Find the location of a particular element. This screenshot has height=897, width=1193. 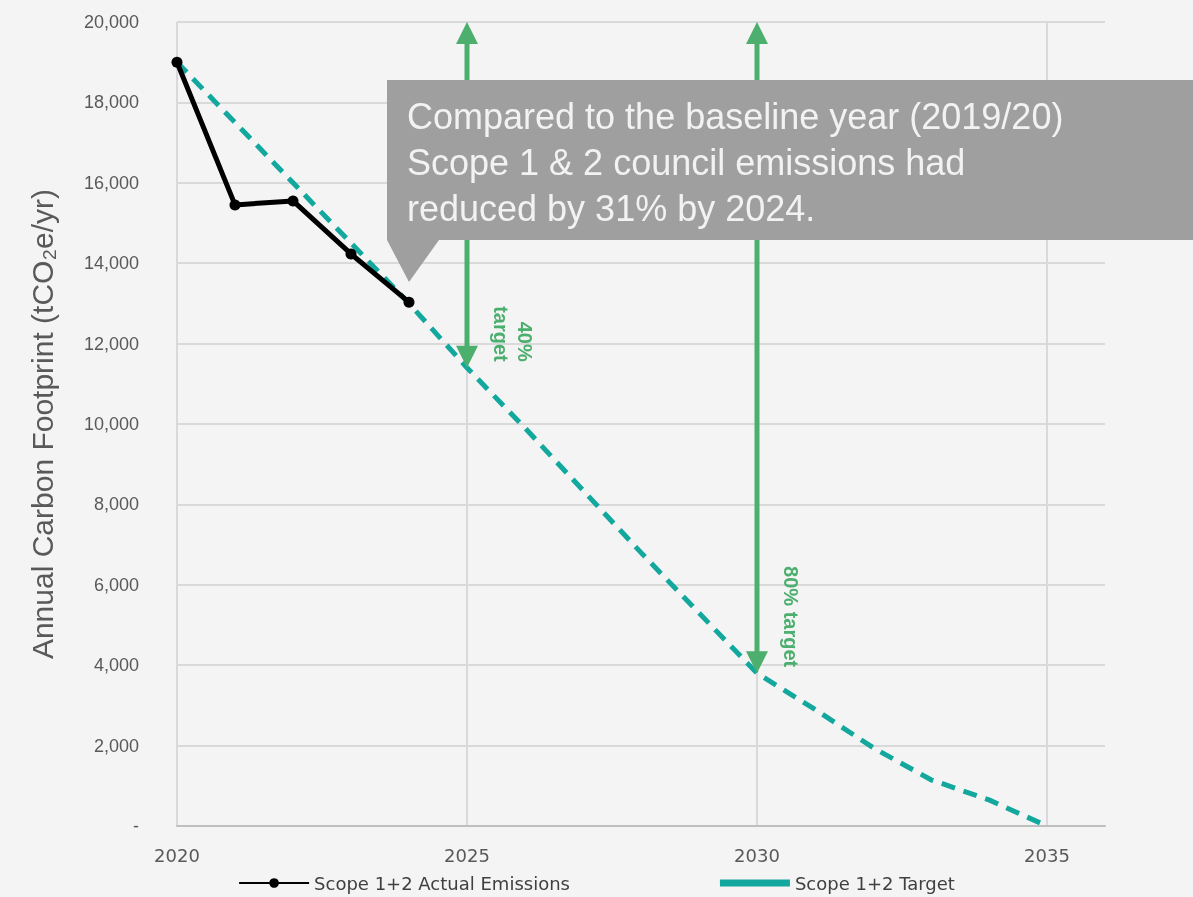

y-tick-label: 2,000 is located at coordinates (116, 745).